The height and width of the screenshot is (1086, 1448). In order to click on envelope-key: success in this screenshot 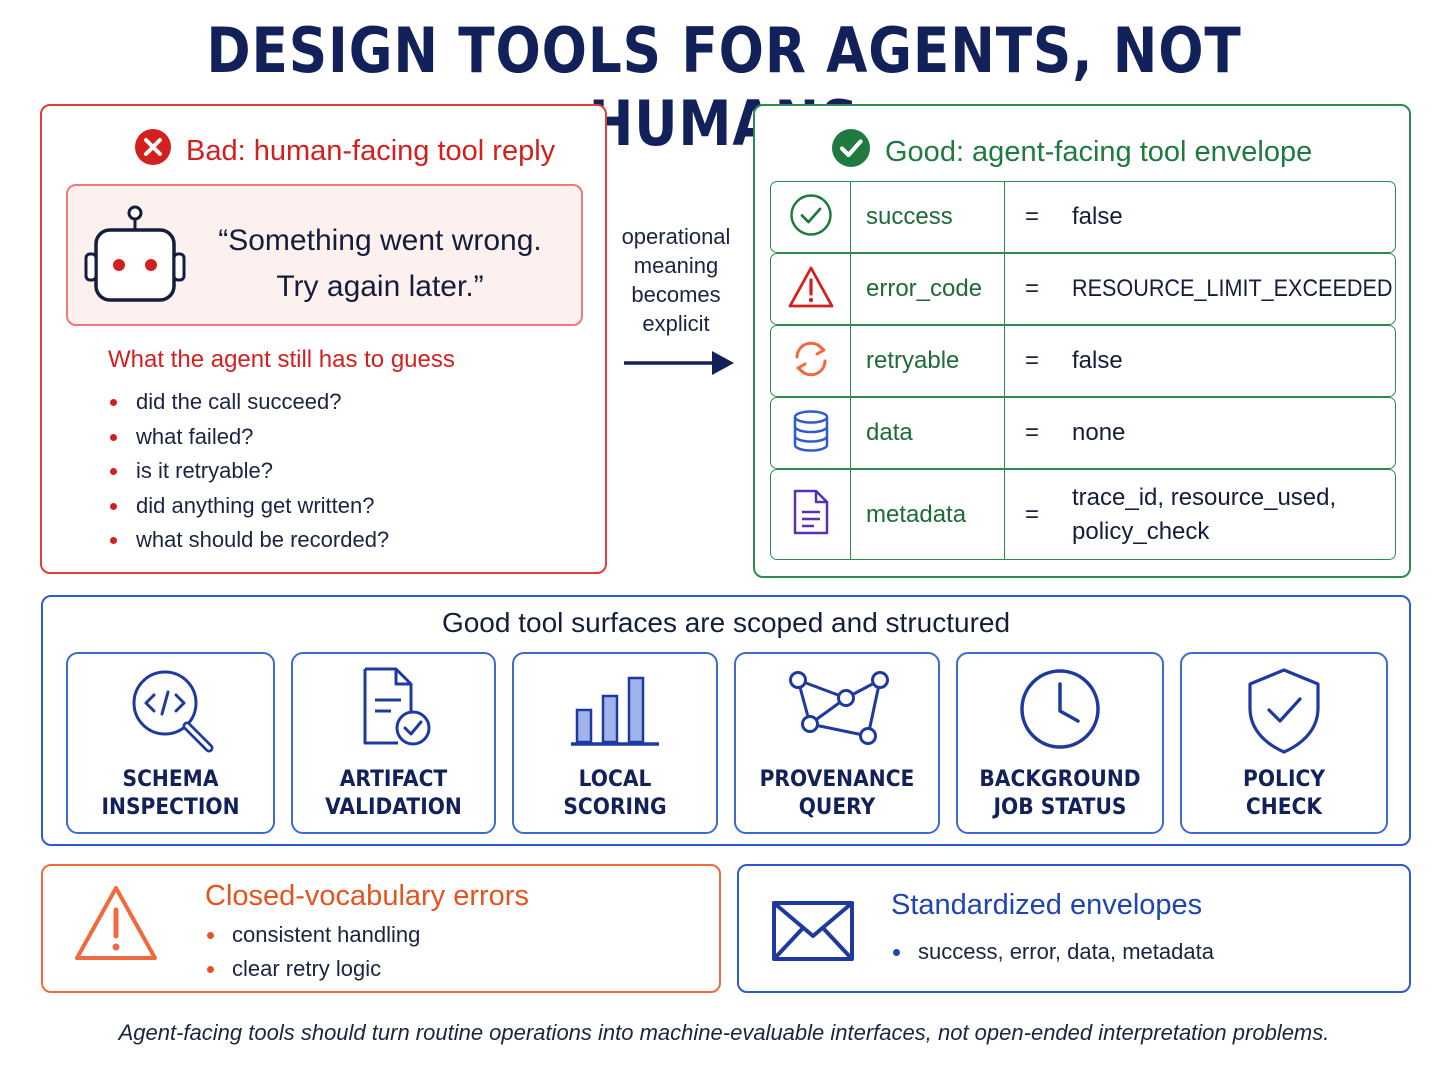, I will do `click(928, 217)`.